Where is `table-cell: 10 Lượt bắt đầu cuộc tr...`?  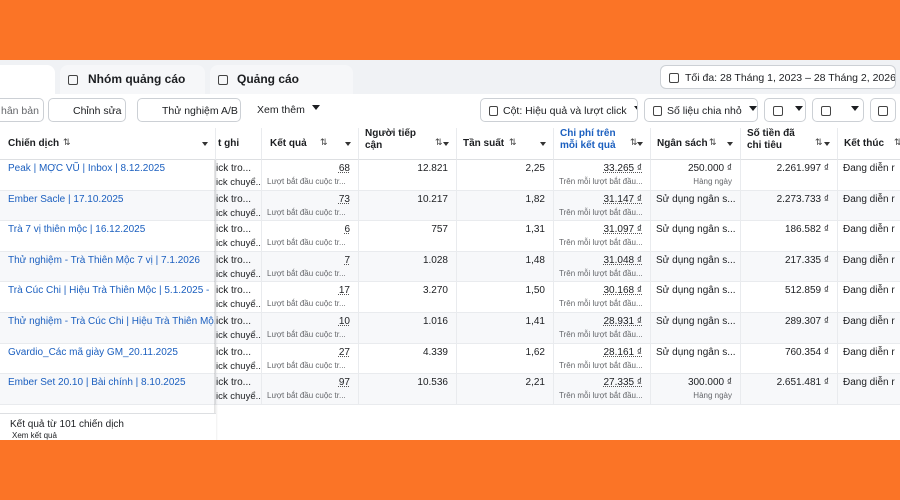 table-cell: 10 Lượt bắt đầu cuộc tr... is located at coordinates (310, 328).